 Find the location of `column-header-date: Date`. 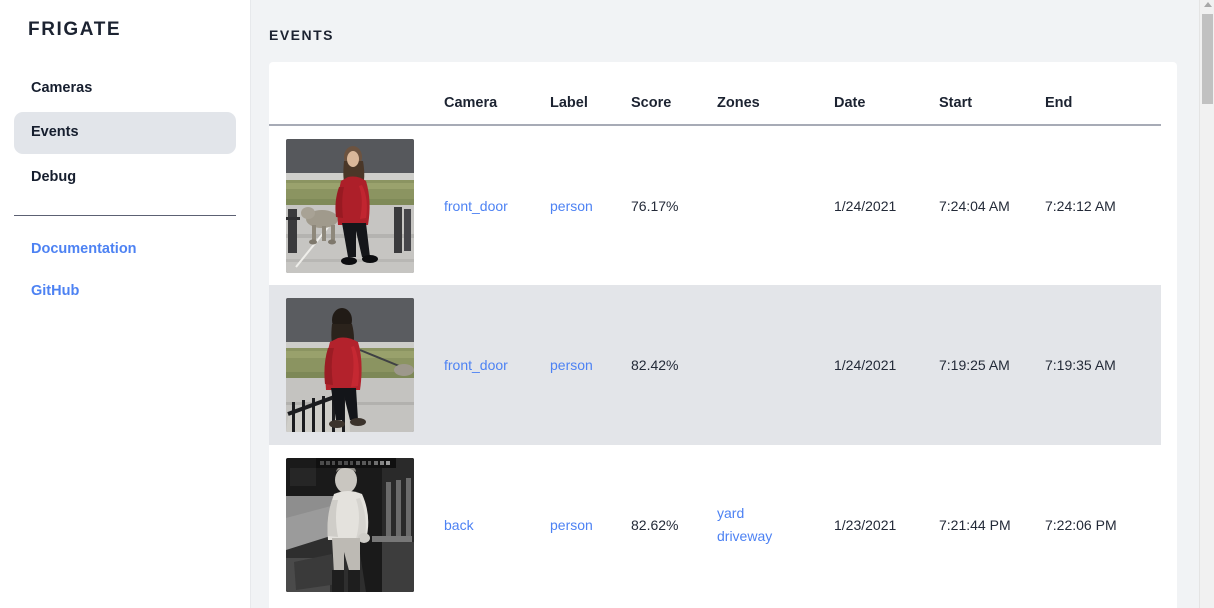

column-header-date: Date is located at coordinates (886, 94).